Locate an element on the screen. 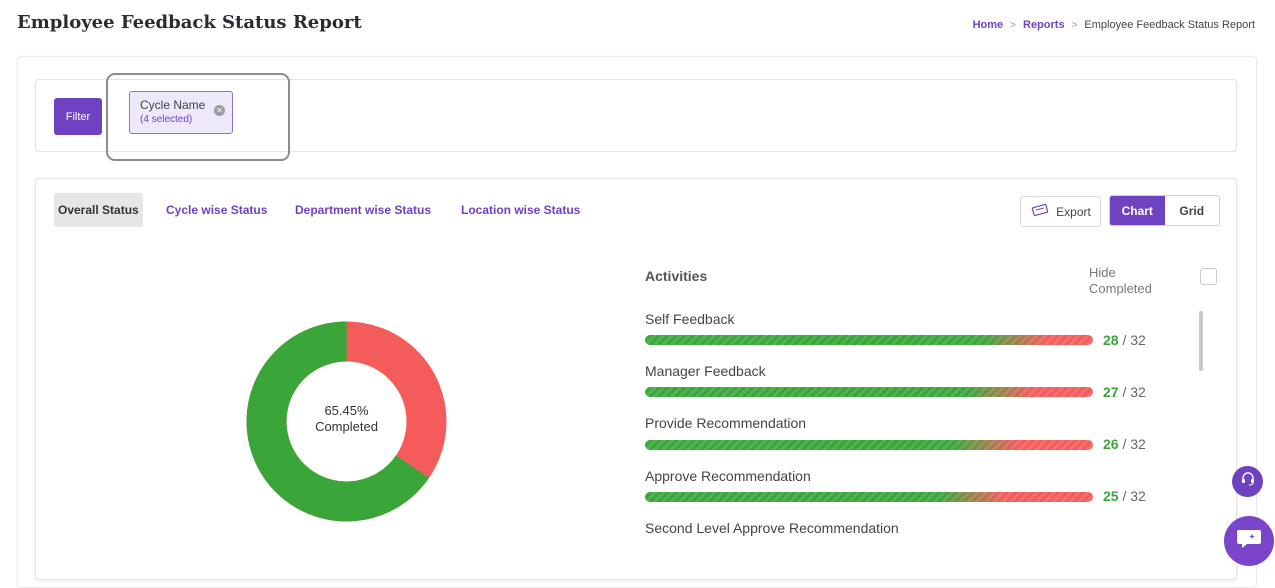  support-button is located at coordinates (1247, 481).